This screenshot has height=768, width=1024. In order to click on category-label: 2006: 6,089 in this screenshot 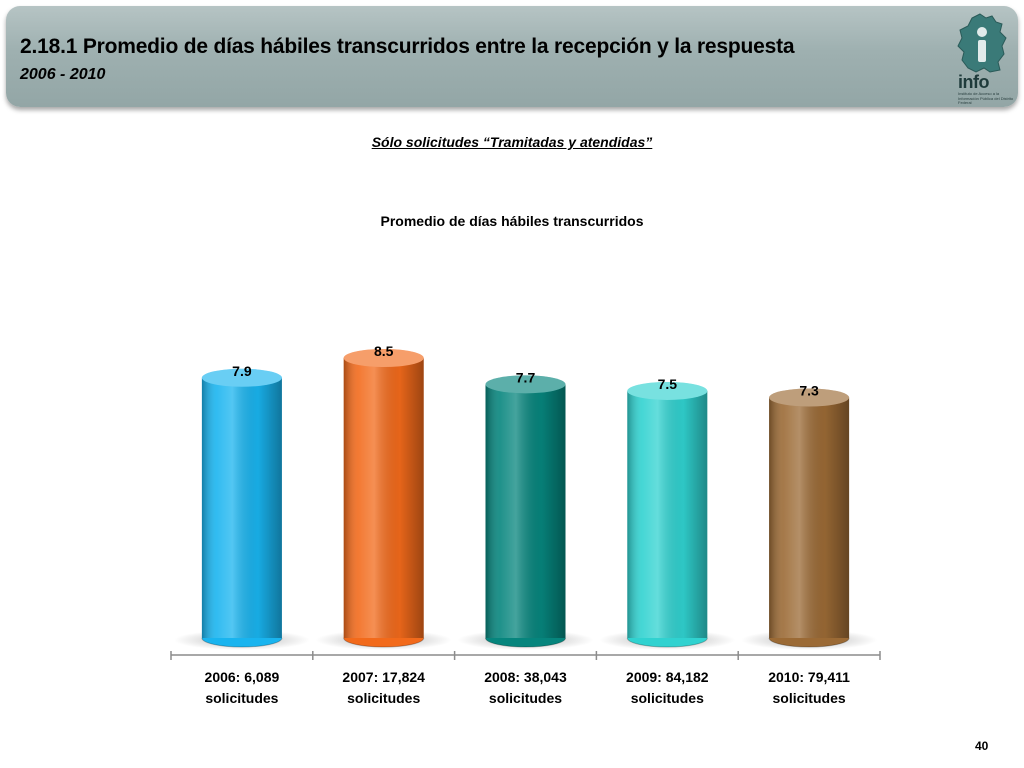, I will do `click(242, 677)`.